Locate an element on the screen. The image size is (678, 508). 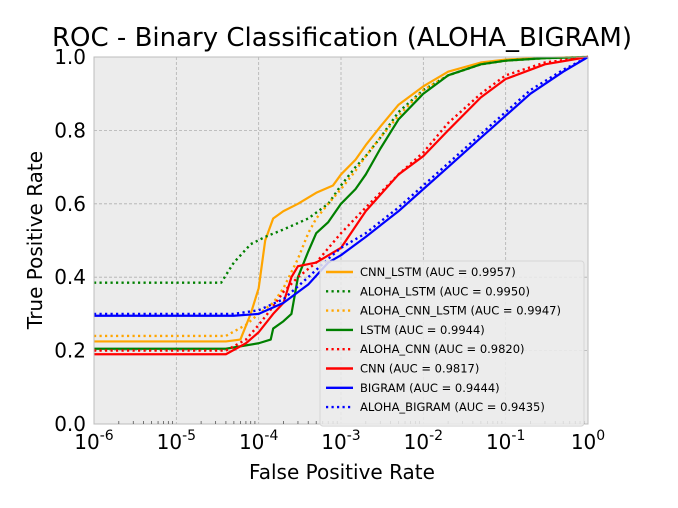
x-tick-labels: 10⁻⁶ 10⁻⁵ 10⁻⁴ 10⁻³ 10⁻² 10⁻¹ 10⁰ is located at coordinates (339, 441).